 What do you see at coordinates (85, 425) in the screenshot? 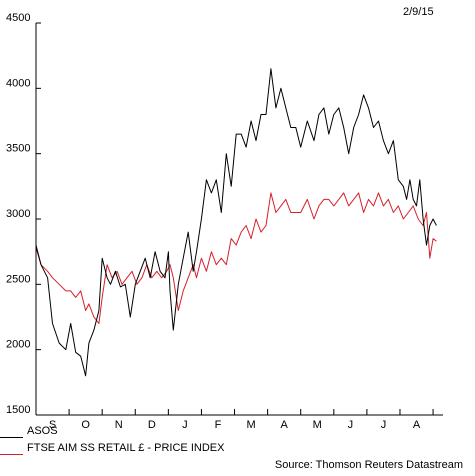
I see `x-tick-label: O` at bounding box center [85, 425].